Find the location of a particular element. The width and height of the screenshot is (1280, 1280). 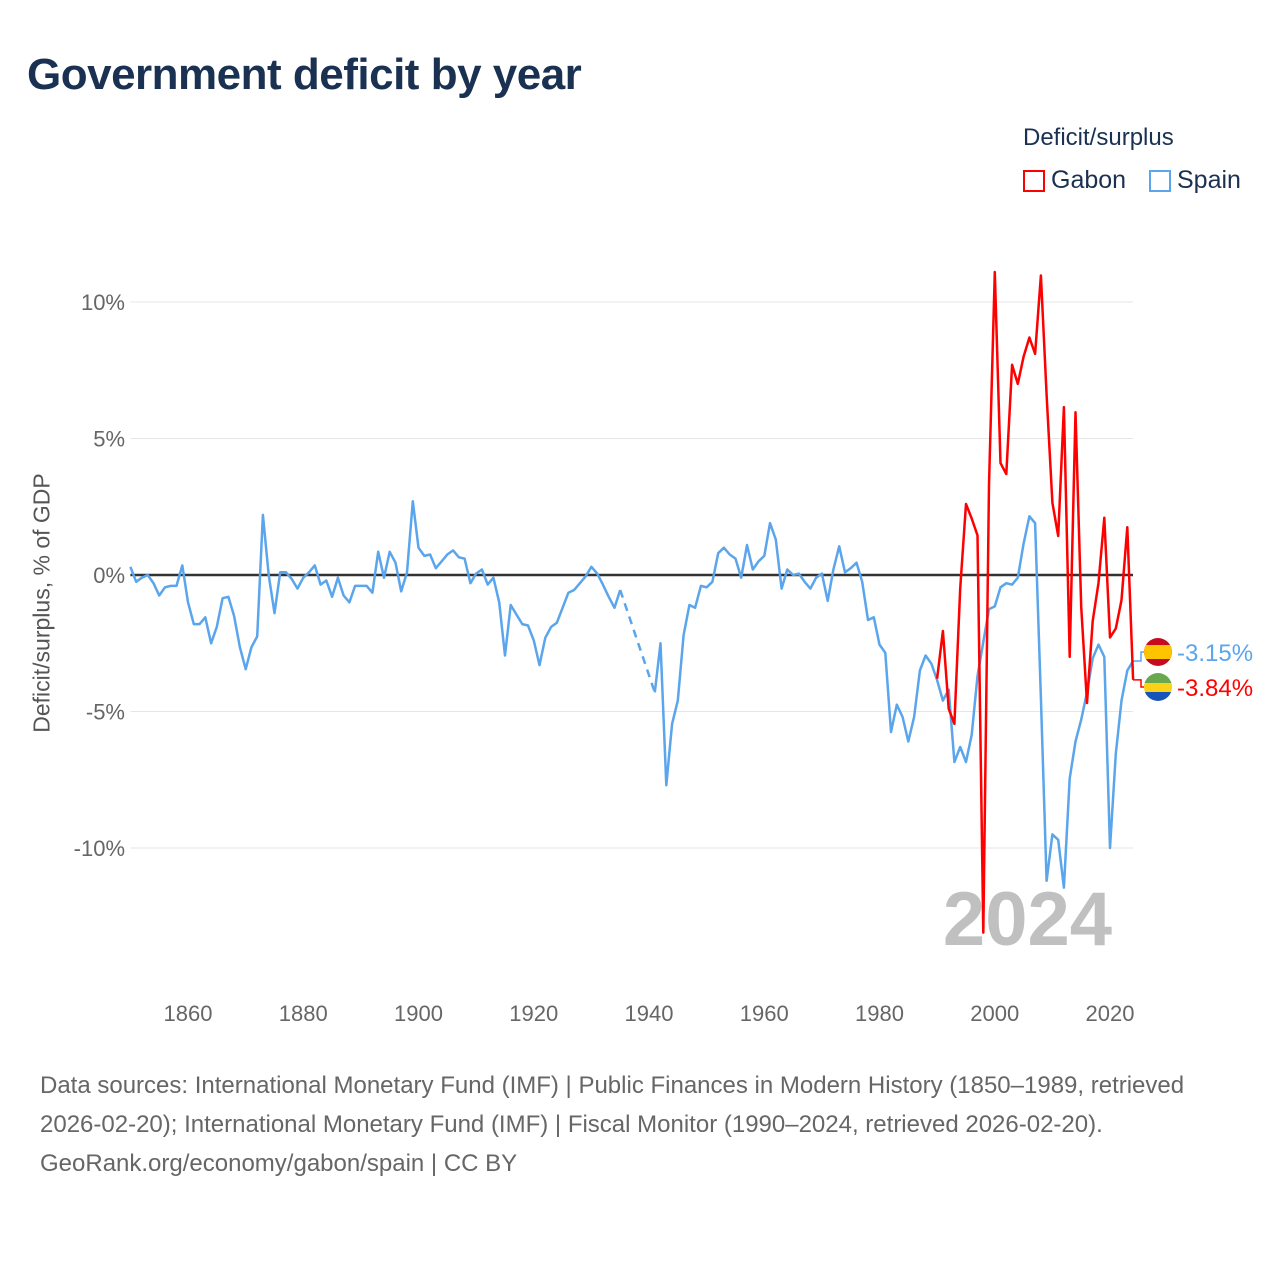

legend-item-spain: Spain is located at coordinates (1195, 180).